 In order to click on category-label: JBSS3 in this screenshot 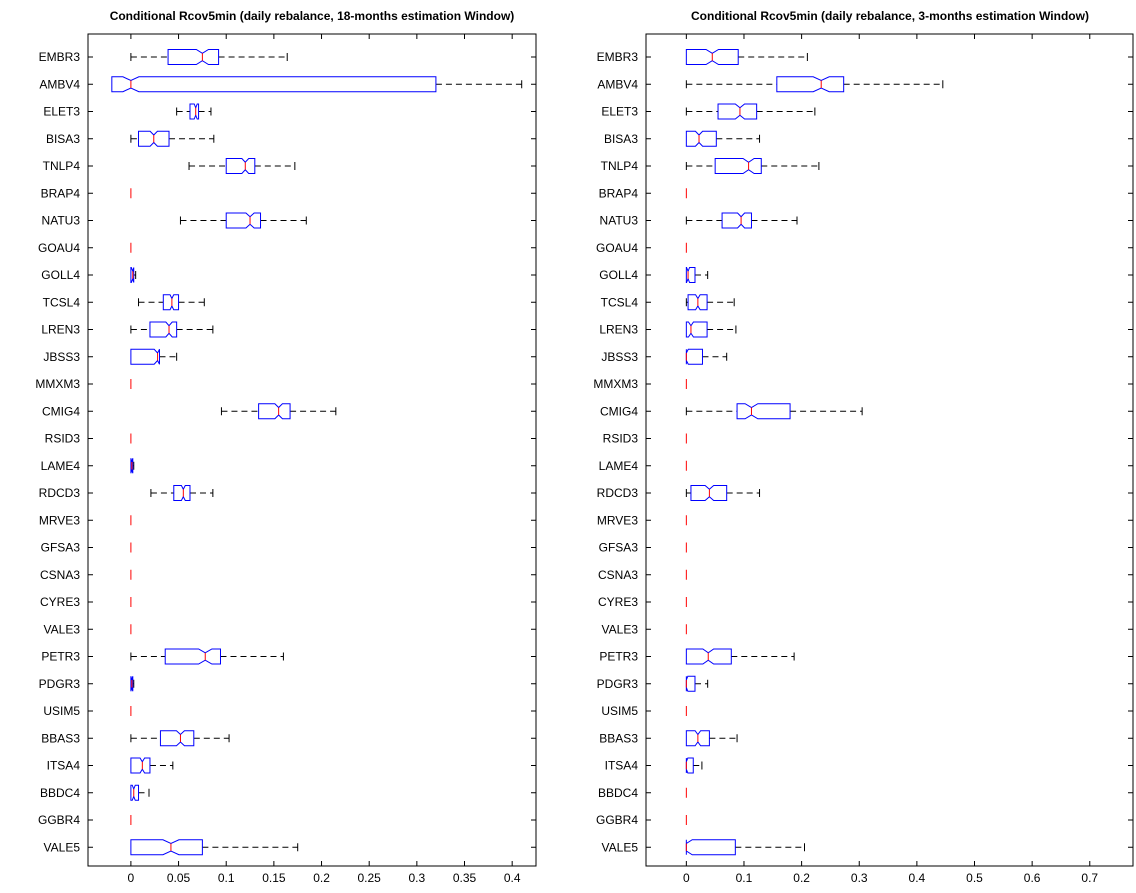, I will do `click(619, 357)`.